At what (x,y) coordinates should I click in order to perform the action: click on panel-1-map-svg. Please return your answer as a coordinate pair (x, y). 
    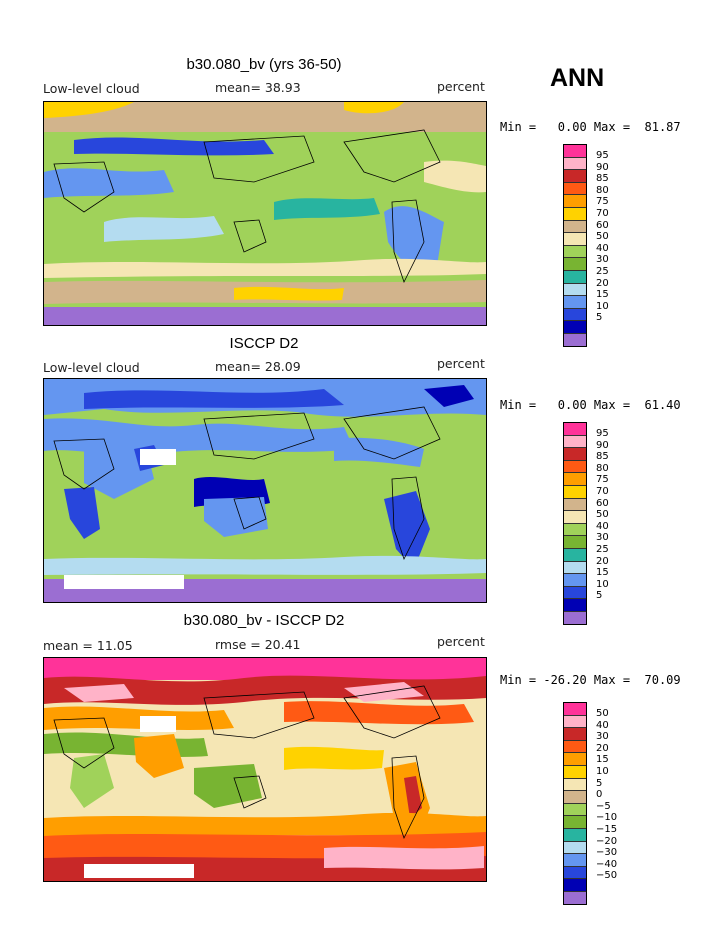
    Looking at the image, I should click on (265, 213).